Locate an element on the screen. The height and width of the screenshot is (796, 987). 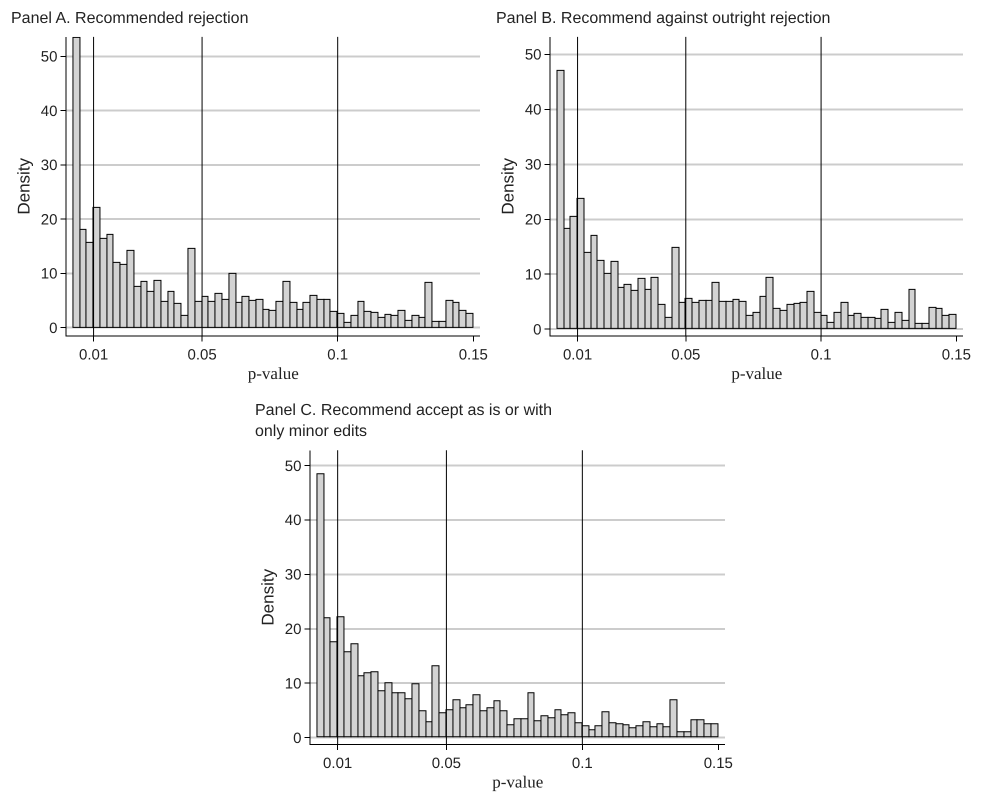
chart-title: Panel A. Recommended rejection is located at coordinates (129, 18).